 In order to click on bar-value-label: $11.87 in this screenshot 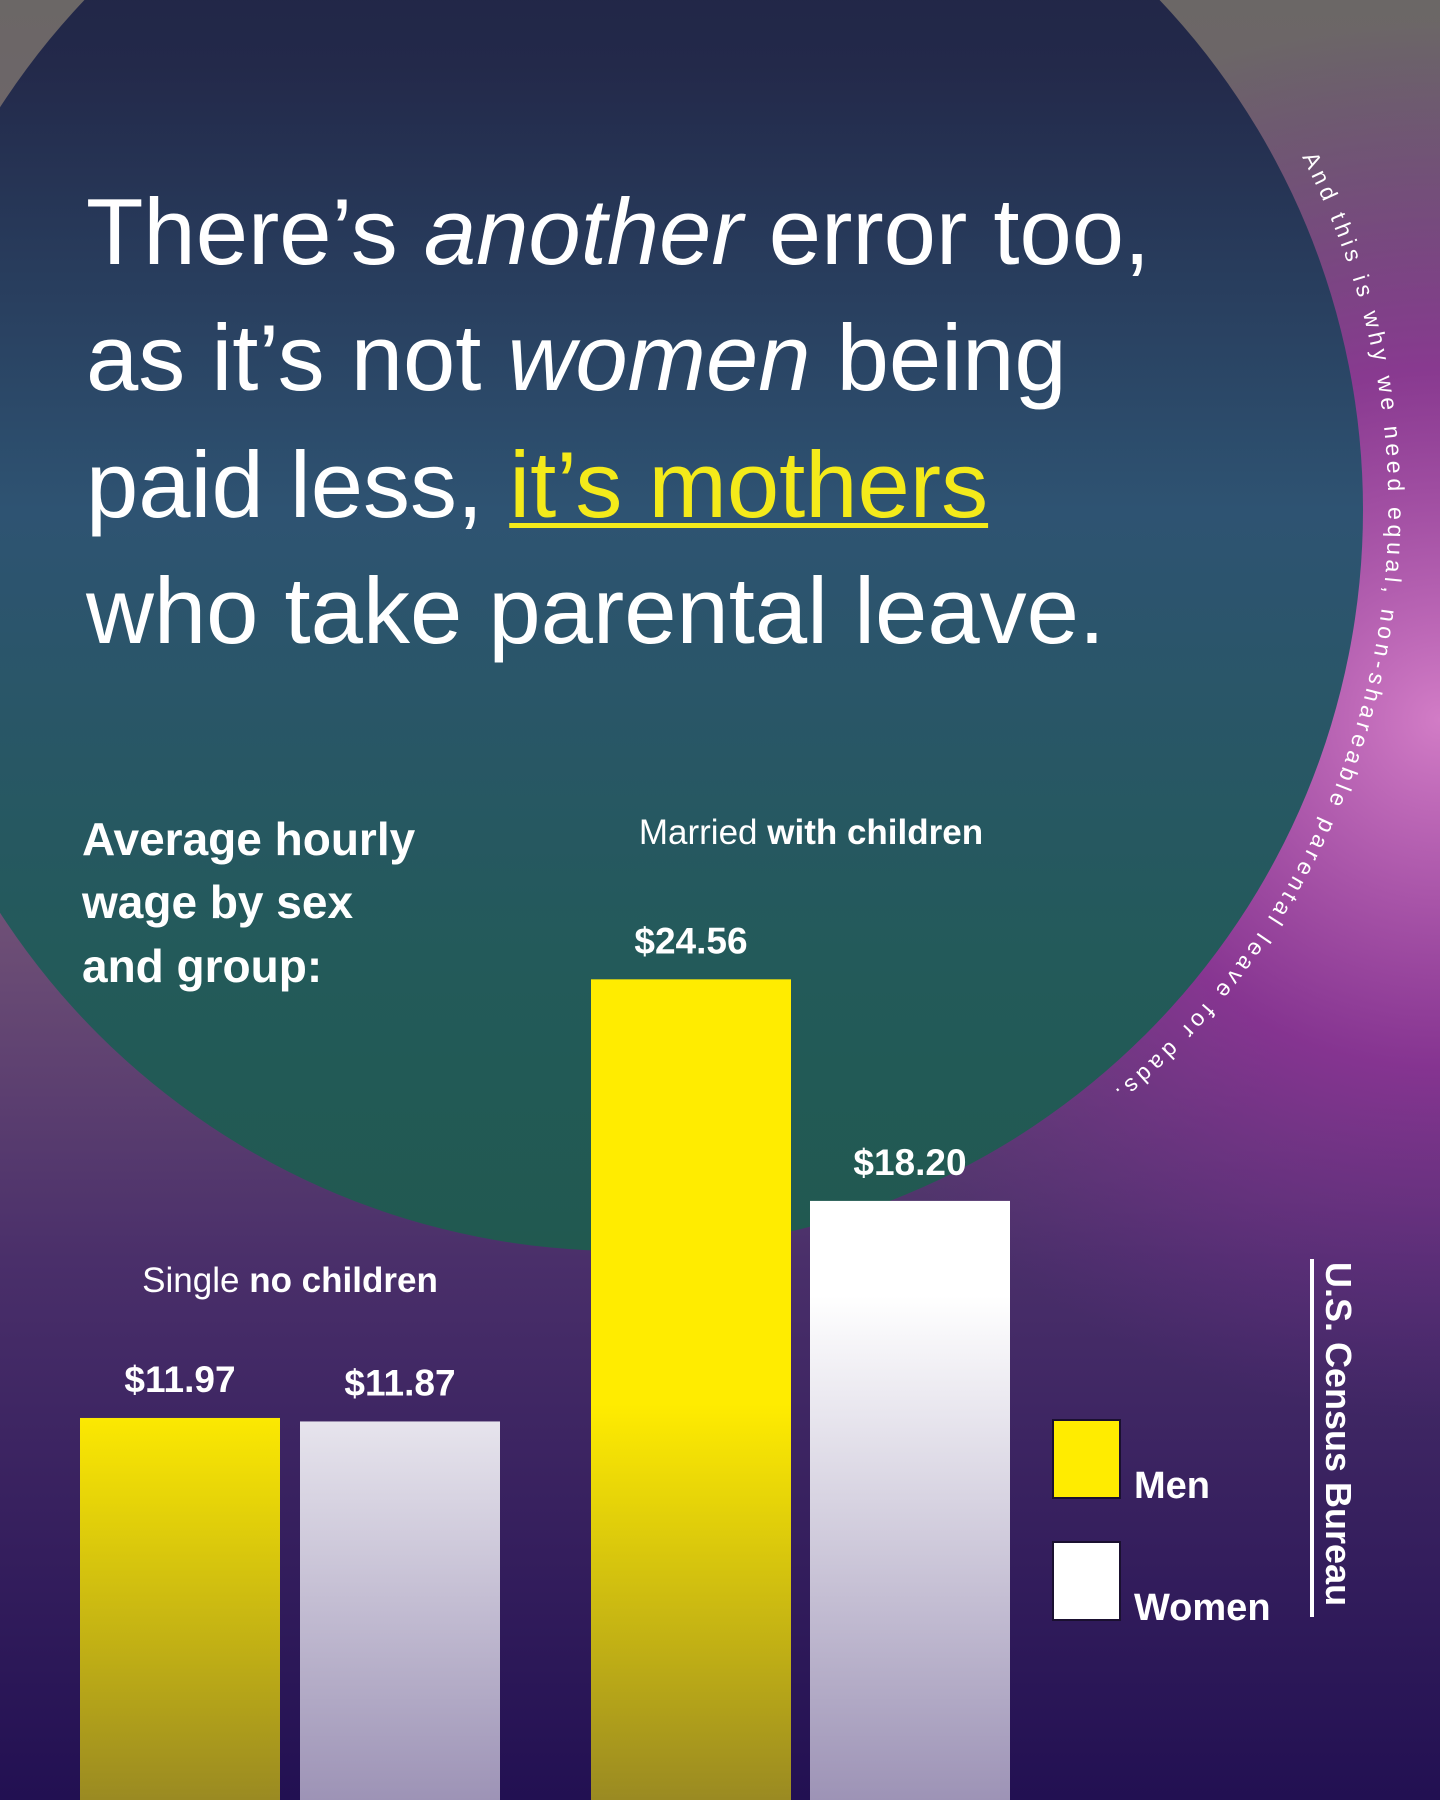, I will do `click(399, 1382)`.